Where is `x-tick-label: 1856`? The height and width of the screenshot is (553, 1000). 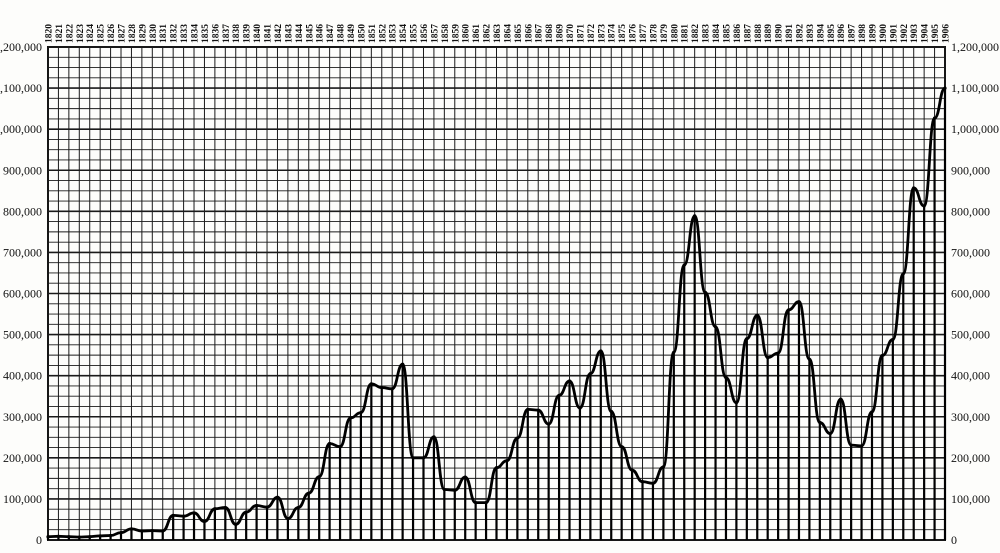 x-tick-label: 1856 is located at coordinates (425, 33).